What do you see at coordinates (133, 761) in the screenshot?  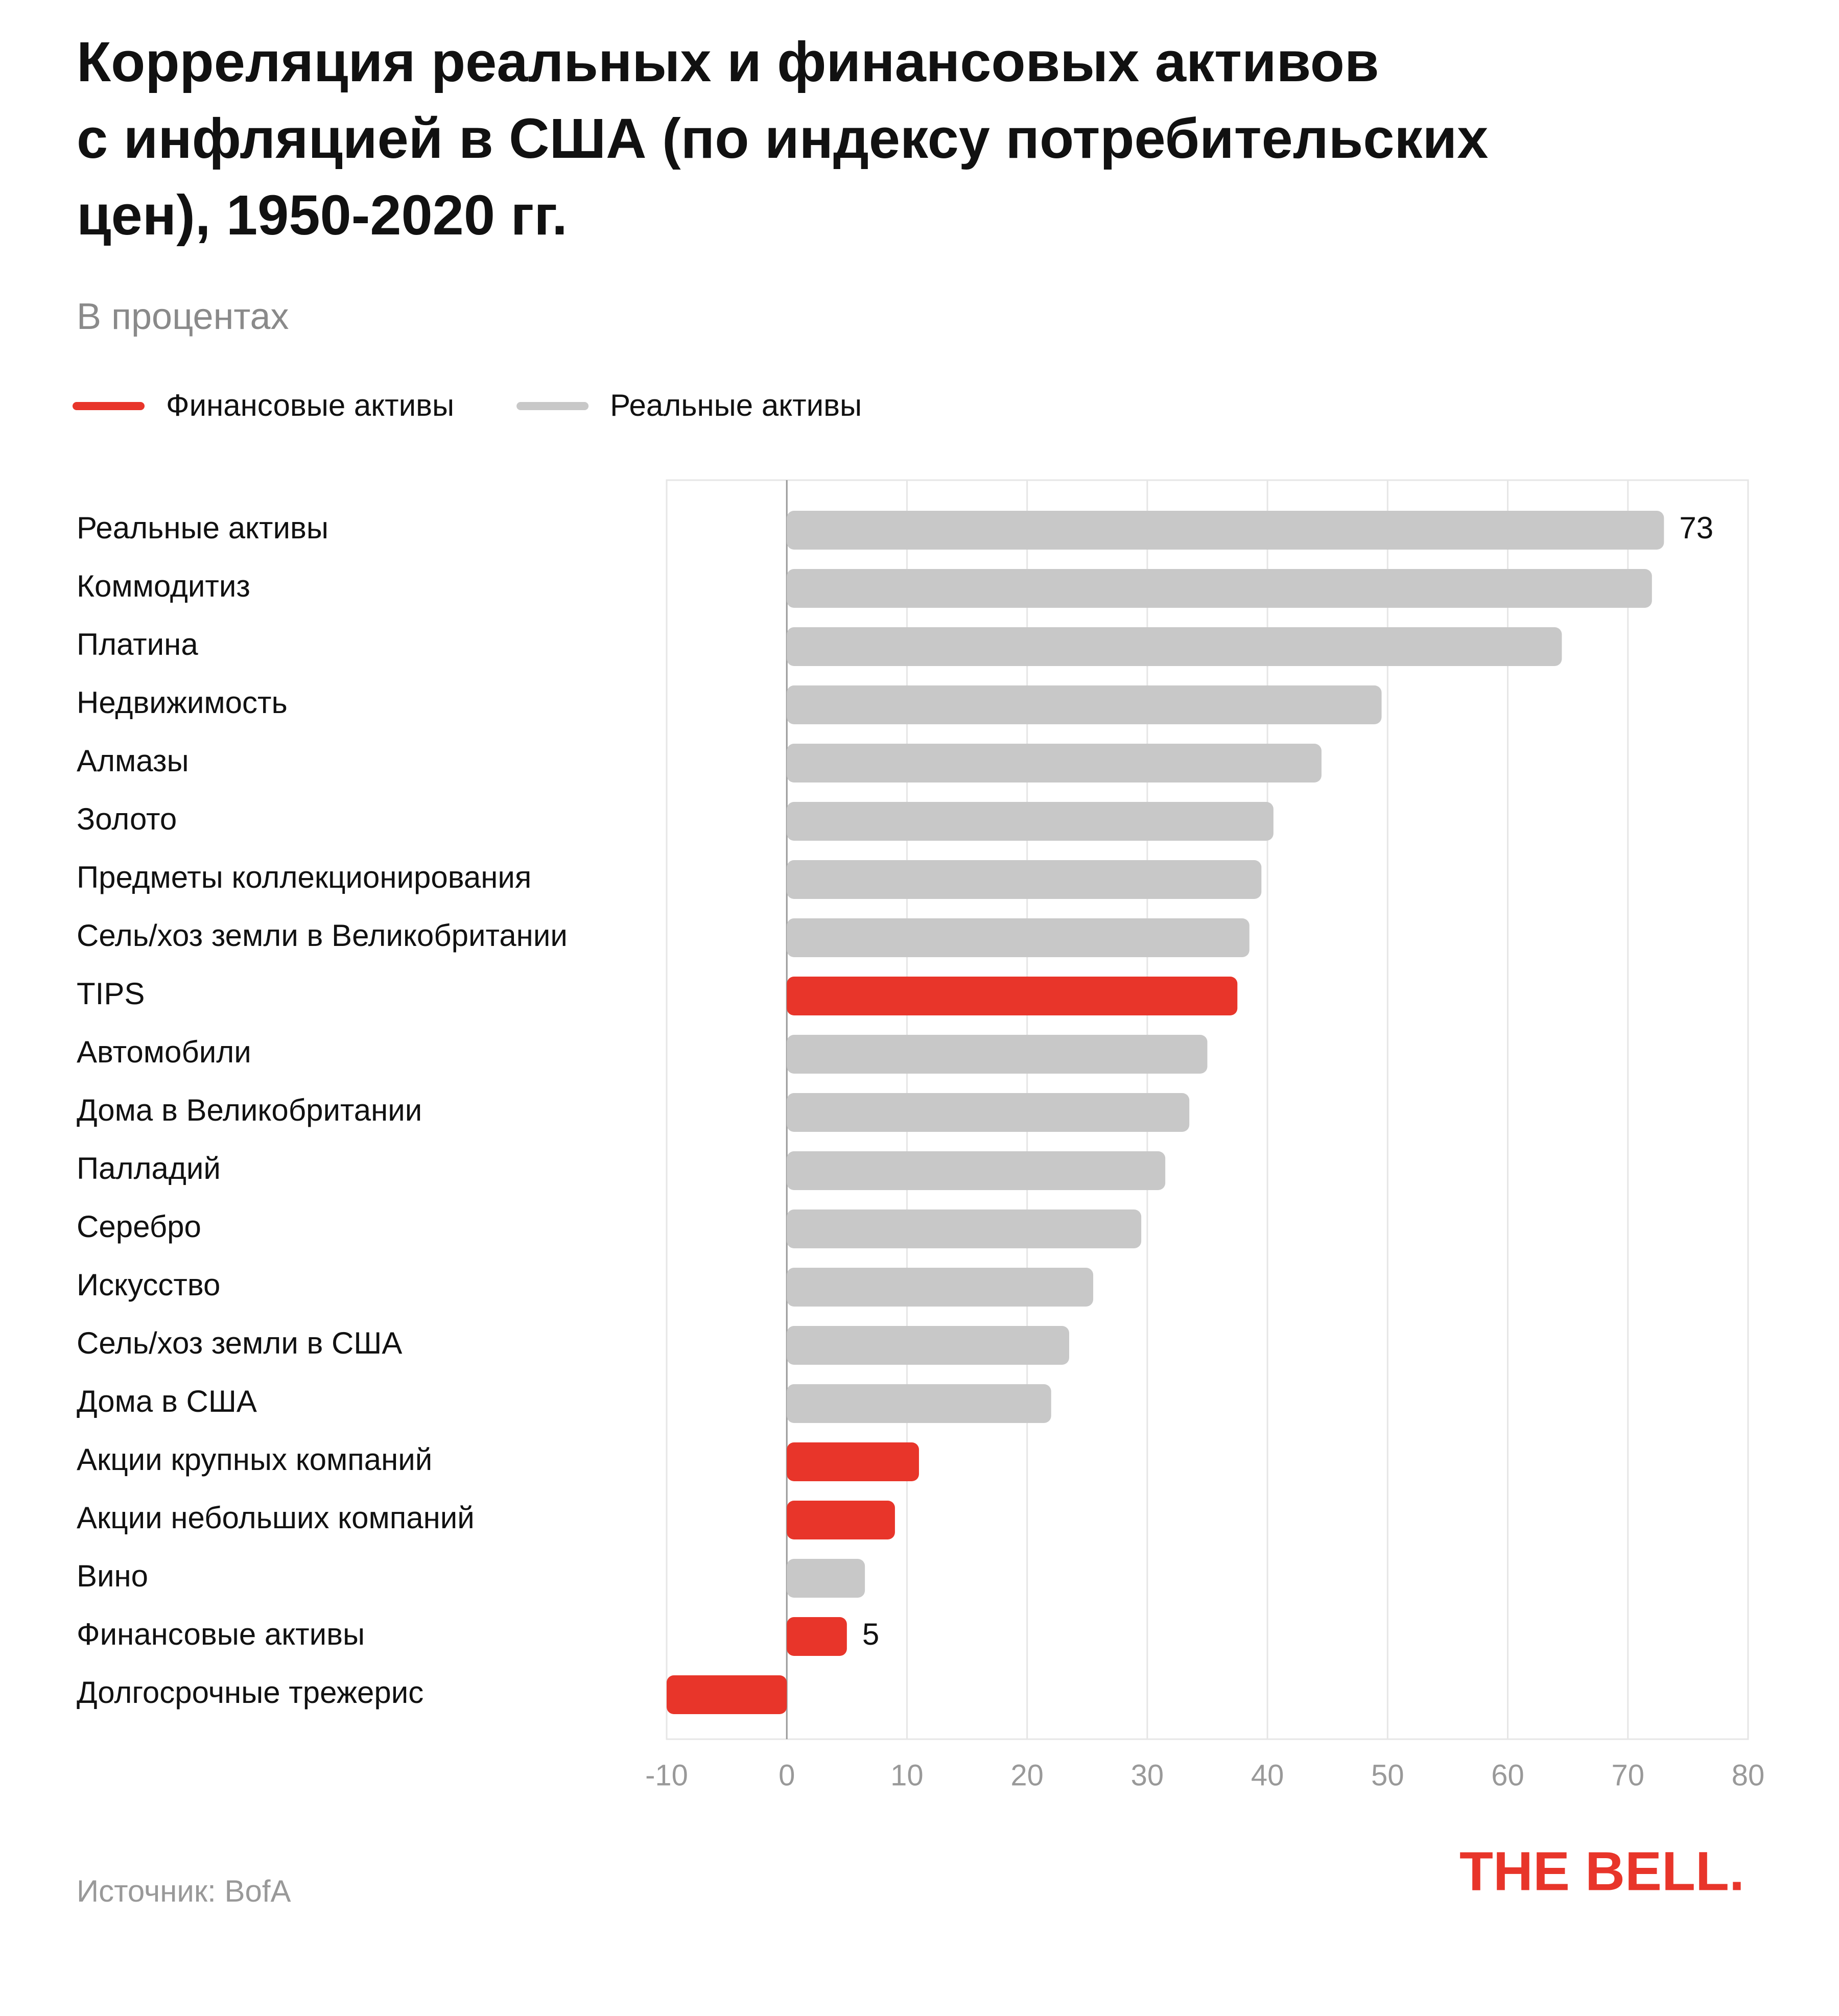 I see `y-tick-label: Алмазы` at bounding box center [133, 761].